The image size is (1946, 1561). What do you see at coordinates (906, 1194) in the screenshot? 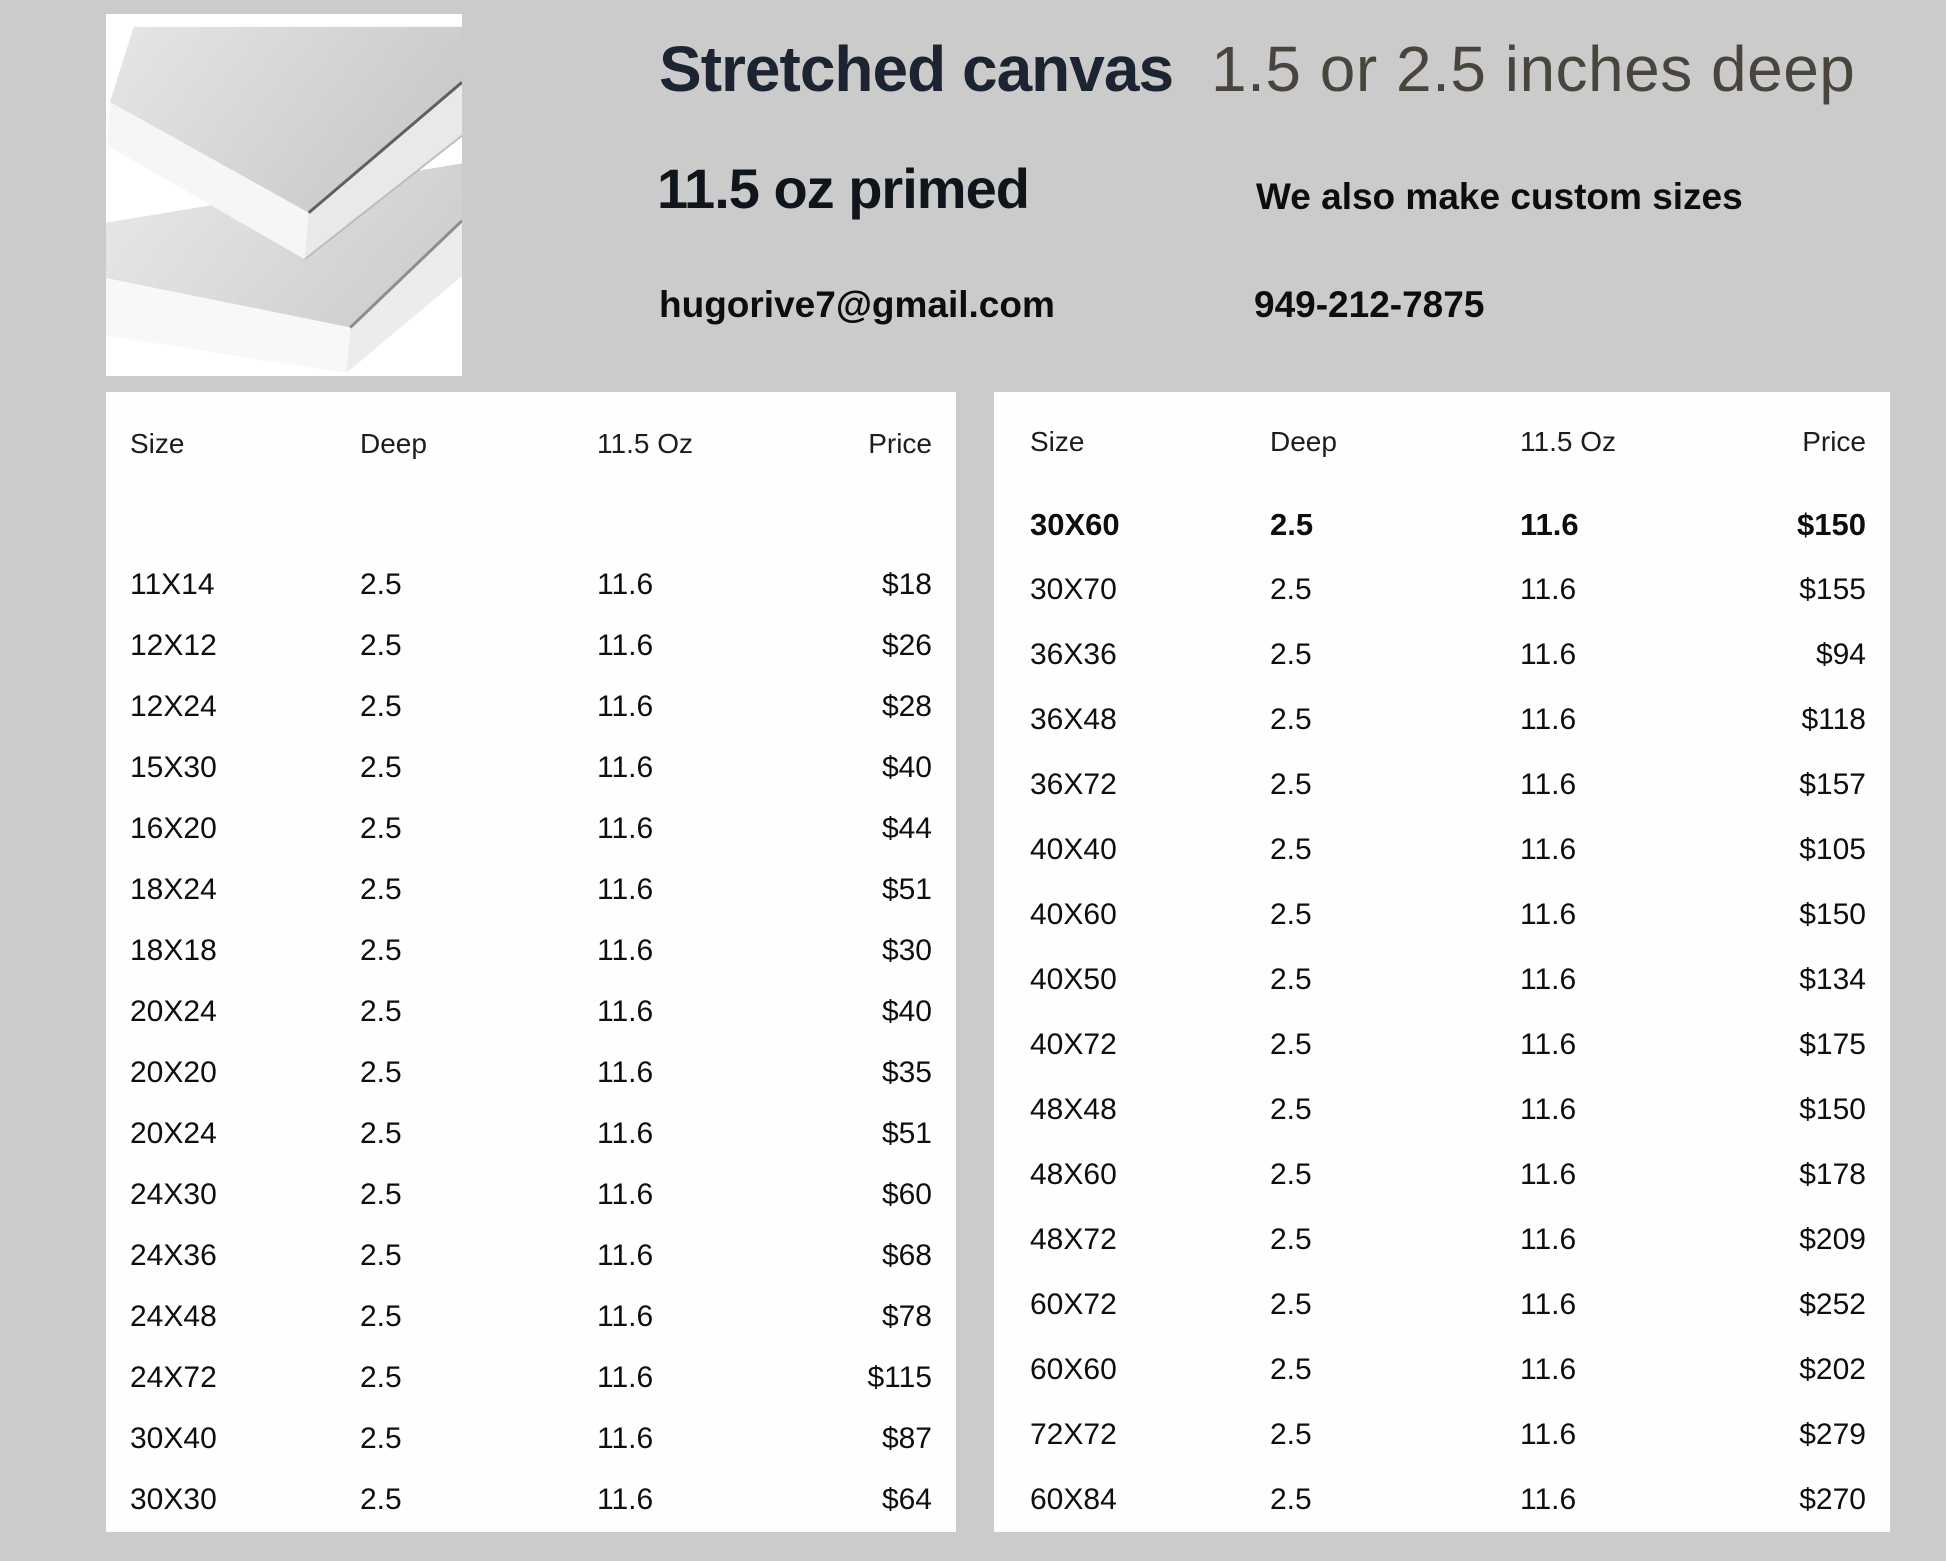
I see `cell-price: $60` at bounding box center [906, 1194].